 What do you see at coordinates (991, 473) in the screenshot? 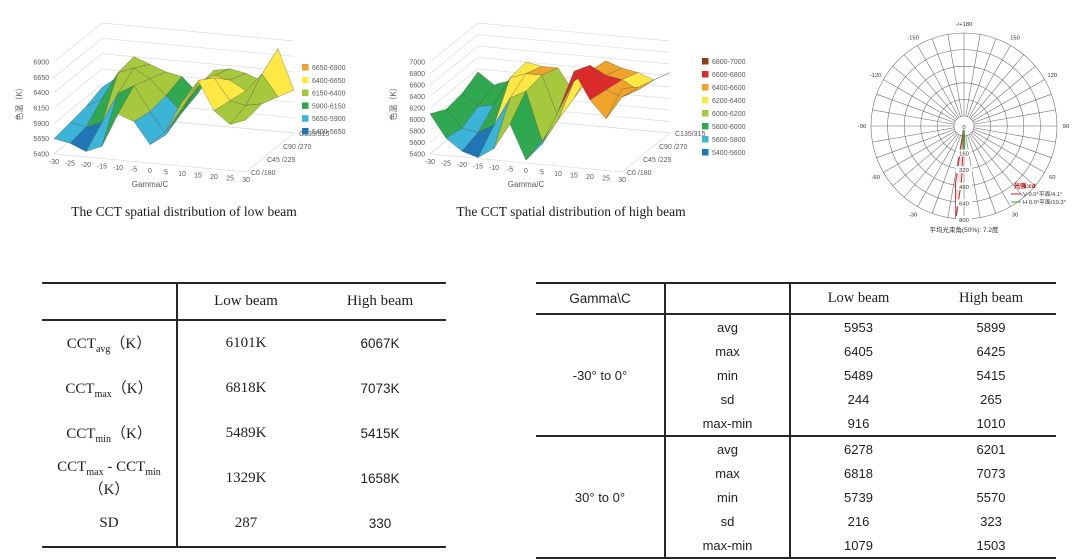
I see `high-beam-value: 7073` at bounding box center [991, 473].